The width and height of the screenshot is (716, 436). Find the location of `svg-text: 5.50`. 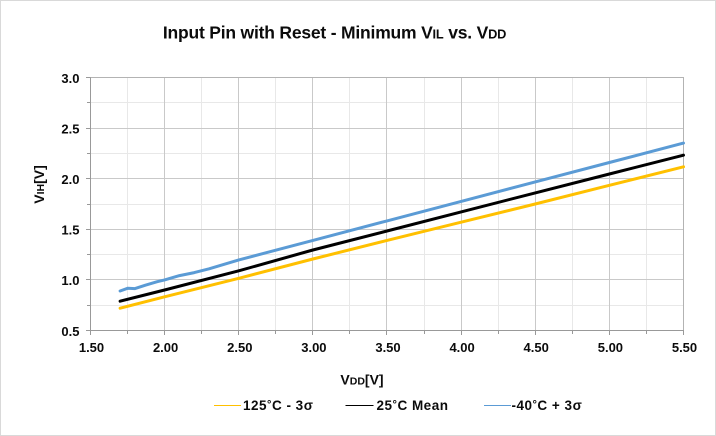

svg-text: 5.50 is located at coordinates (684, 347).